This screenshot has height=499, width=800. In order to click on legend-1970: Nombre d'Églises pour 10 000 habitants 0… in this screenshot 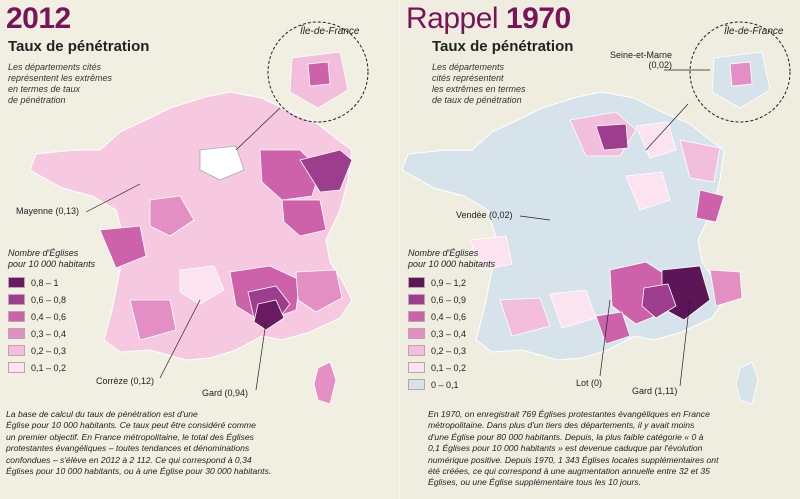, I will do `click(451, 320)`.